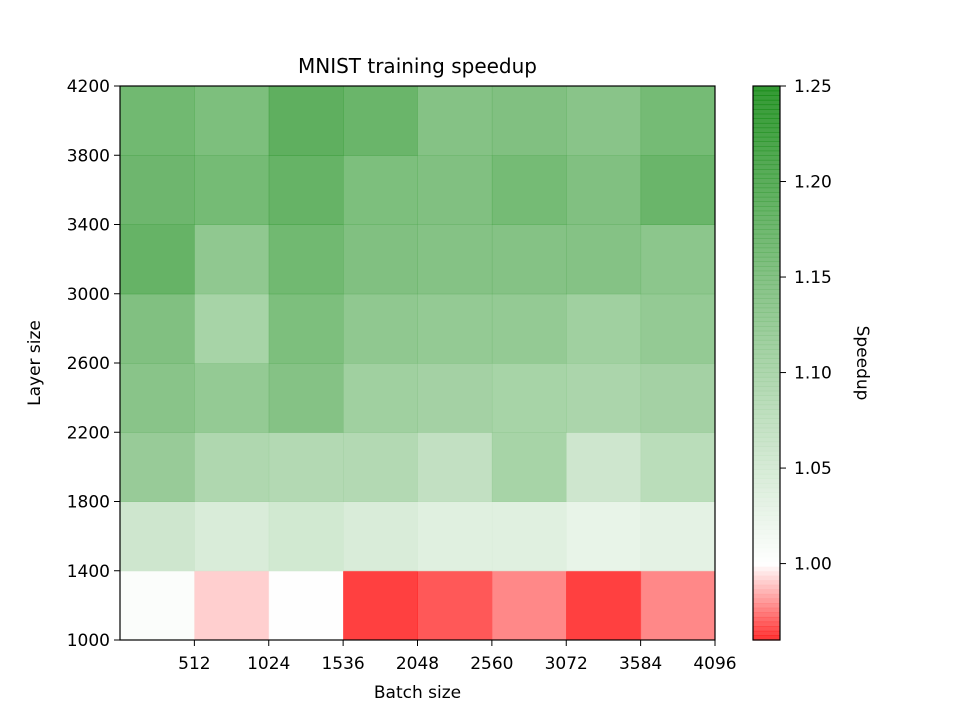  What do you see at coordinates (417, 693) in the screenshot?
I see `x-axis-label: Batch size` at bounding box center [417, 693].